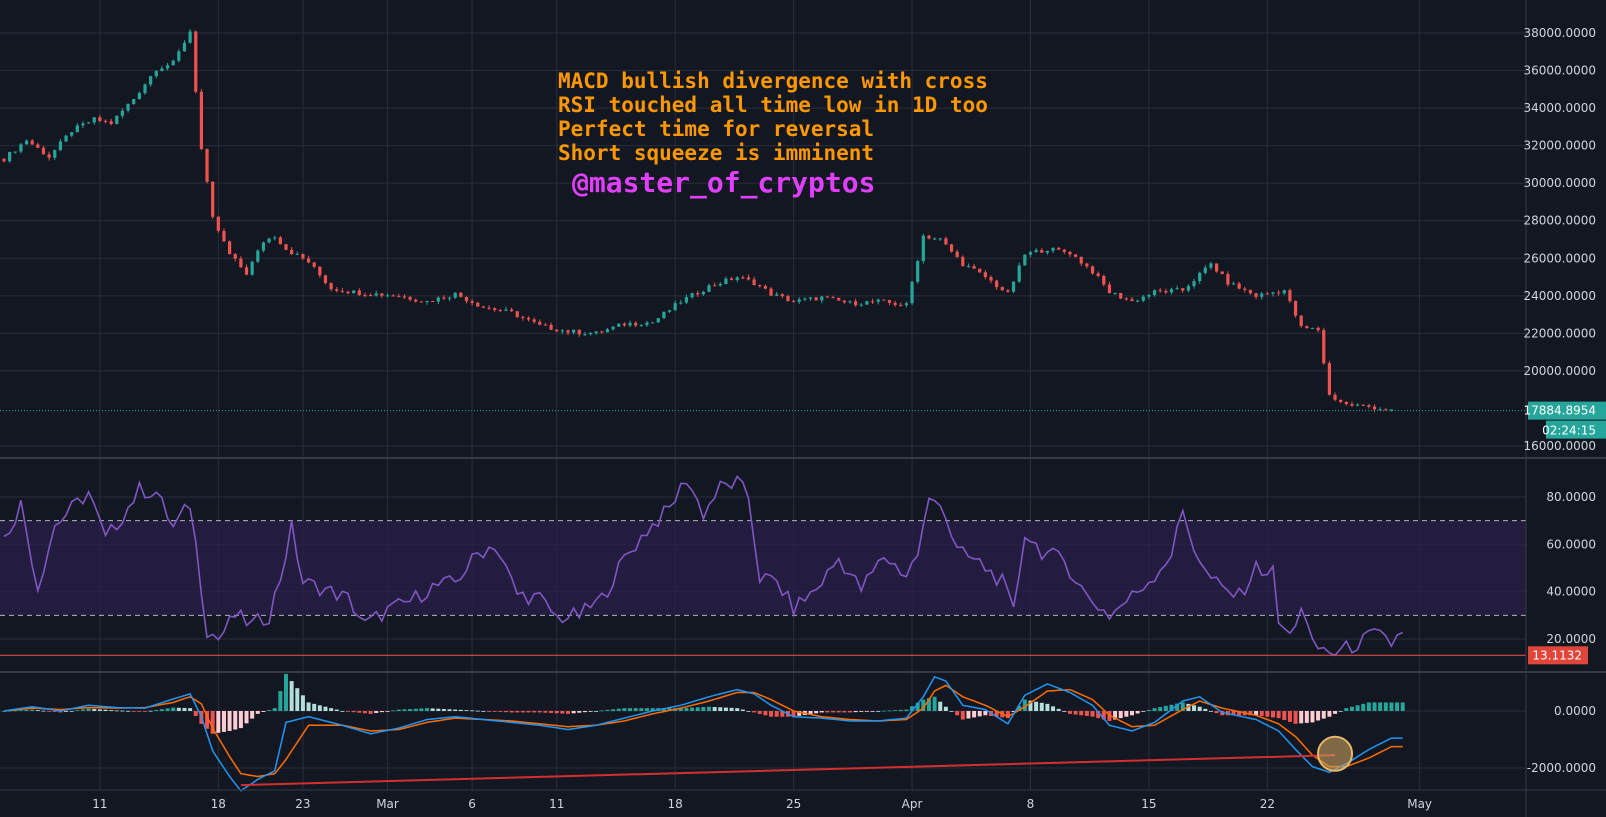  I want to click on time-tick-label: 11, so click(556, 804).